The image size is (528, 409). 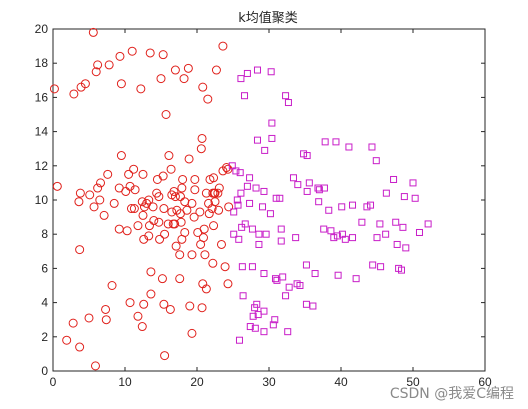 I want to click on x-tick-label: 20, so click(x=197, y=382).